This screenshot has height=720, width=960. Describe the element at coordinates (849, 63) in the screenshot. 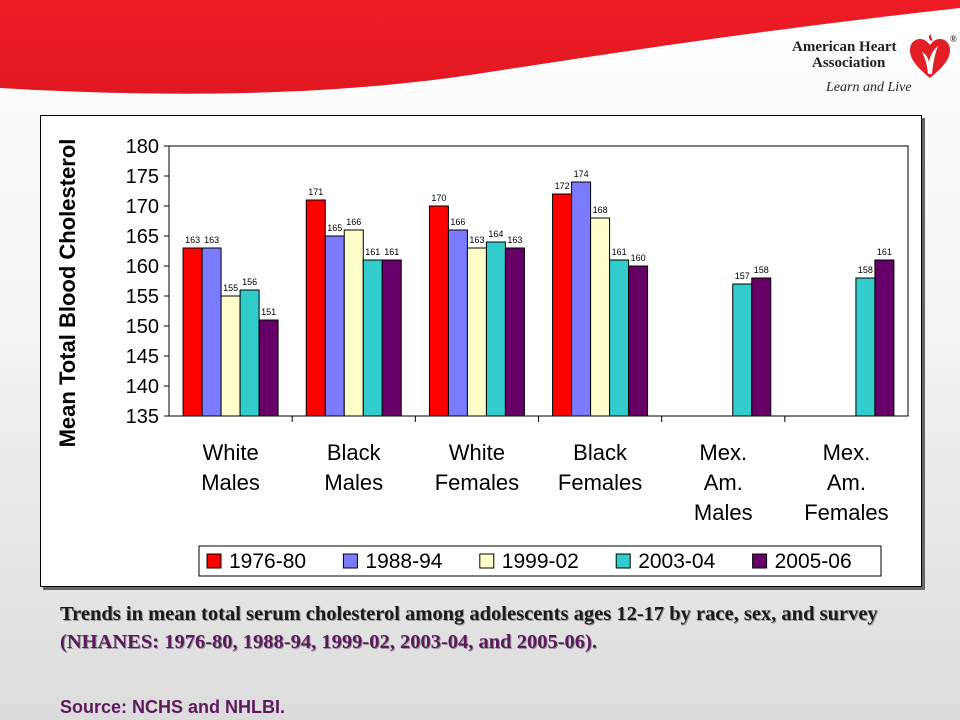

I see `logo-line-2: Association` at that location.